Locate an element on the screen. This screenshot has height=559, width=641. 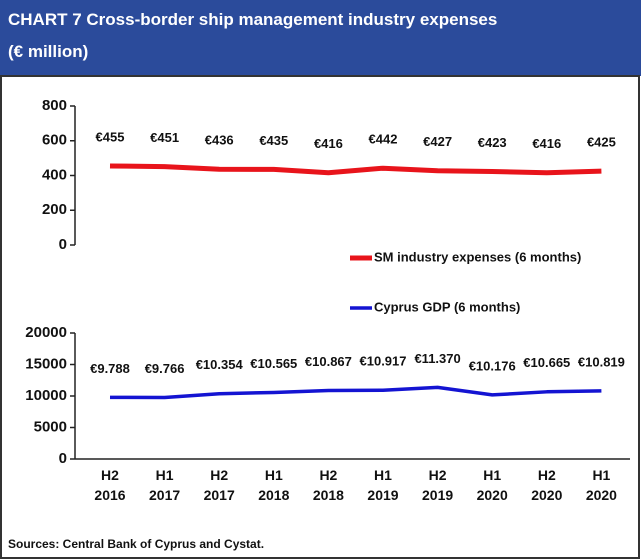
legend-label: SM industry expenses (6 months) is located at coordinates (477, 256).